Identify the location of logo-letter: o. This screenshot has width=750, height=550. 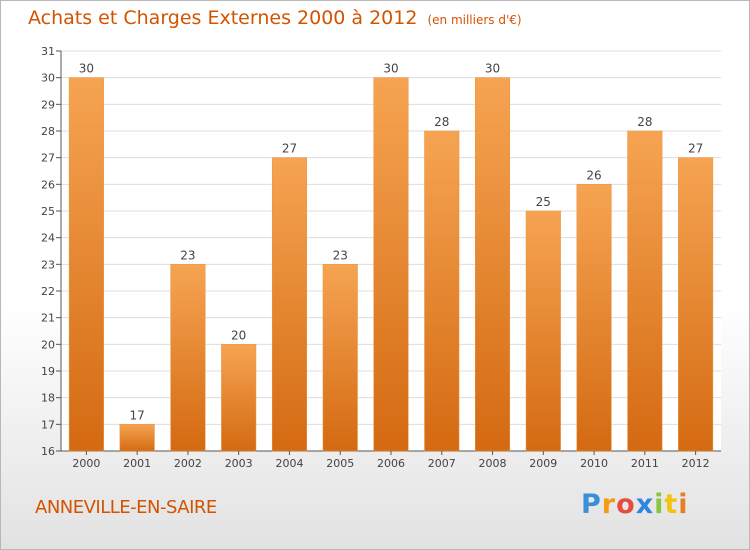
(626, 504).